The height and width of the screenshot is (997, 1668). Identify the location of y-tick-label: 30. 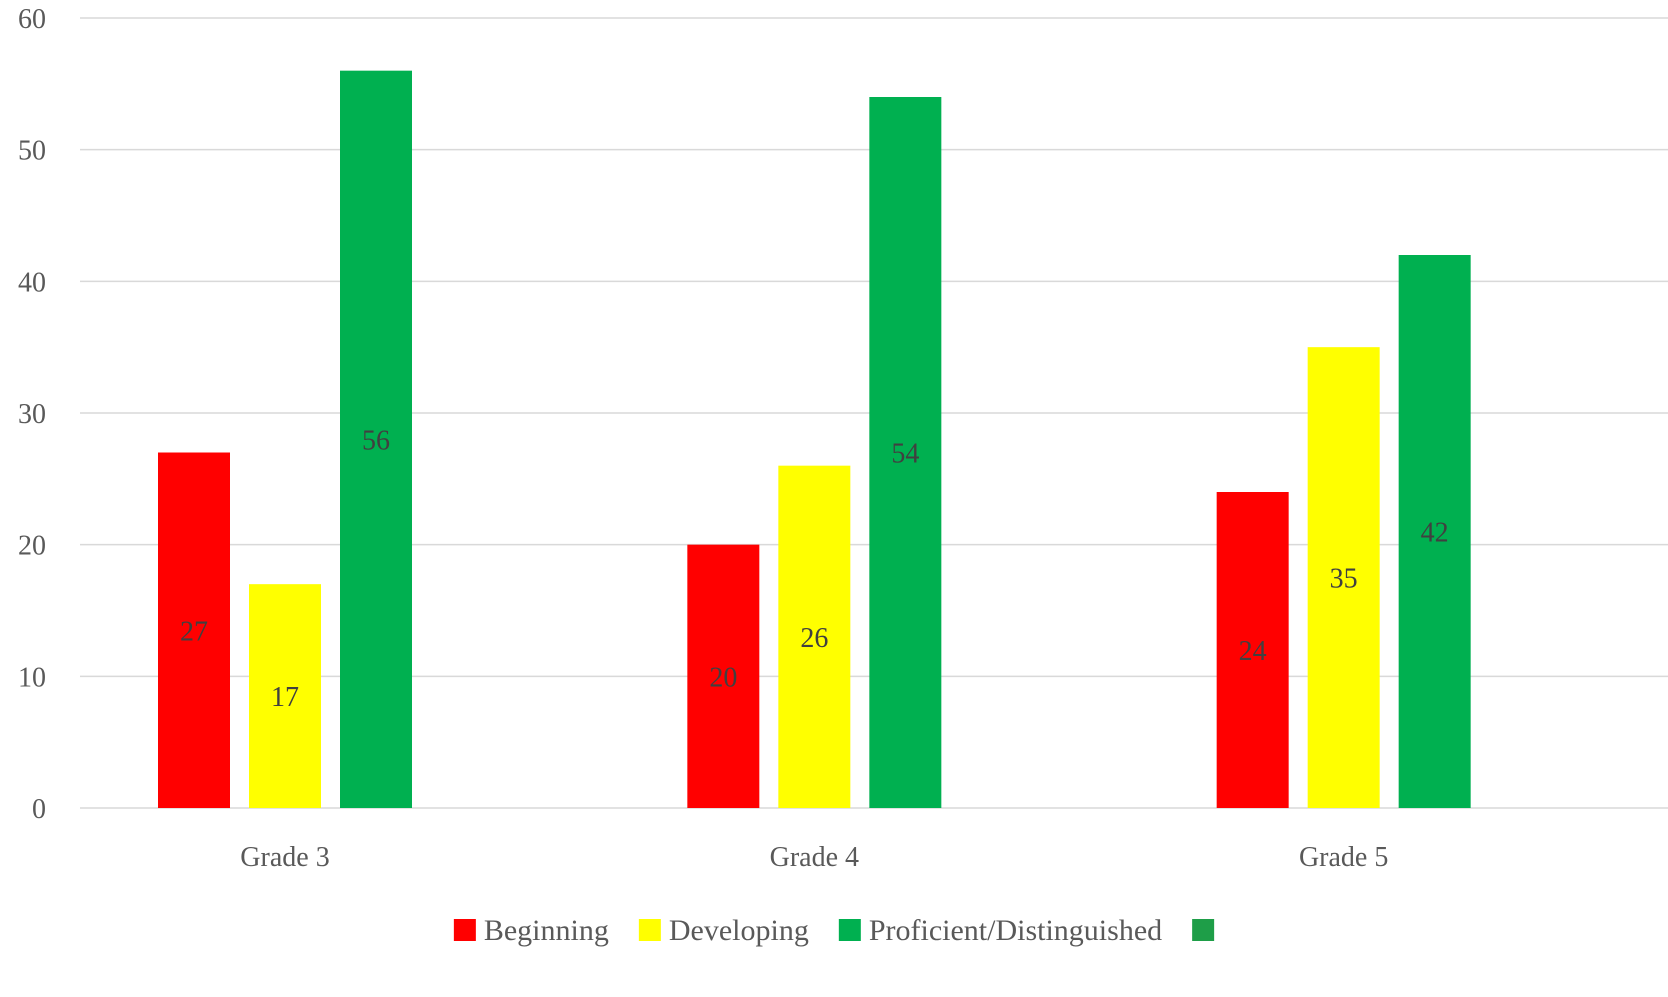
(32, 414).